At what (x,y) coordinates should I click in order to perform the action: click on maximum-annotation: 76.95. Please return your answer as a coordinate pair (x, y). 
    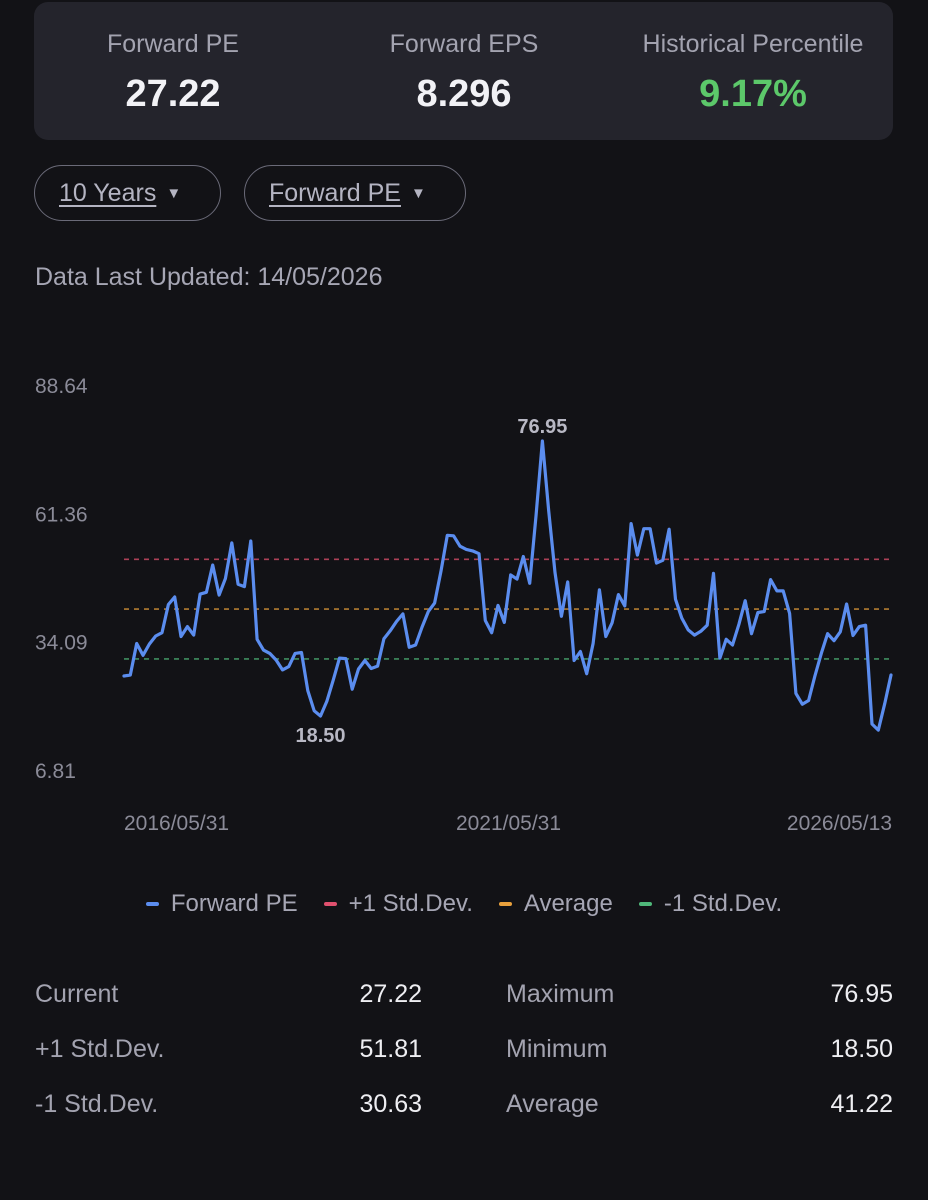
    Looking at the image, I should click on (542, 427).